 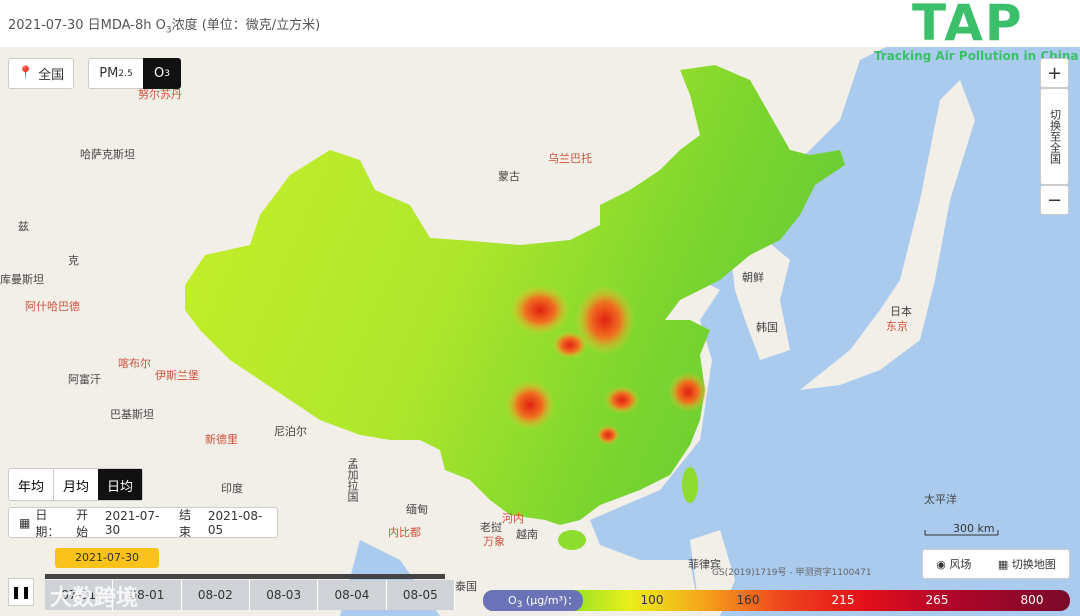 I want to click on capital-label: 河内, so click(x=513, y=518).